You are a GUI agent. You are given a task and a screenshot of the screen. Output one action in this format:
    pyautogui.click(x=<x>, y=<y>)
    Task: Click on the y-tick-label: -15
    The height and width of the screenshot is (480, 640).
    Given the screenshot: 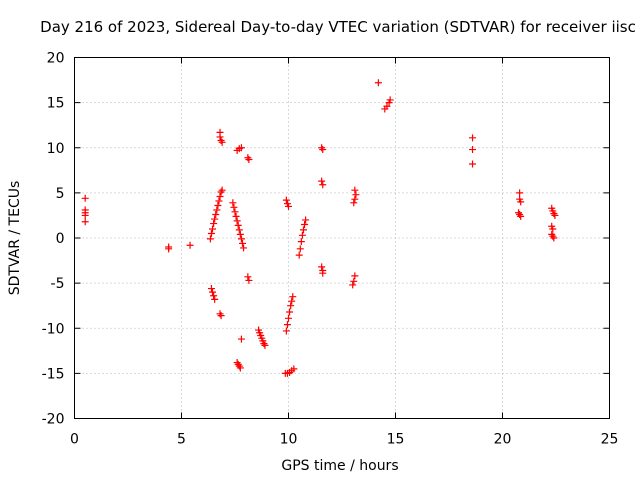 What is the action you would take?
    pyautogui.click(x=53, y=374)
    